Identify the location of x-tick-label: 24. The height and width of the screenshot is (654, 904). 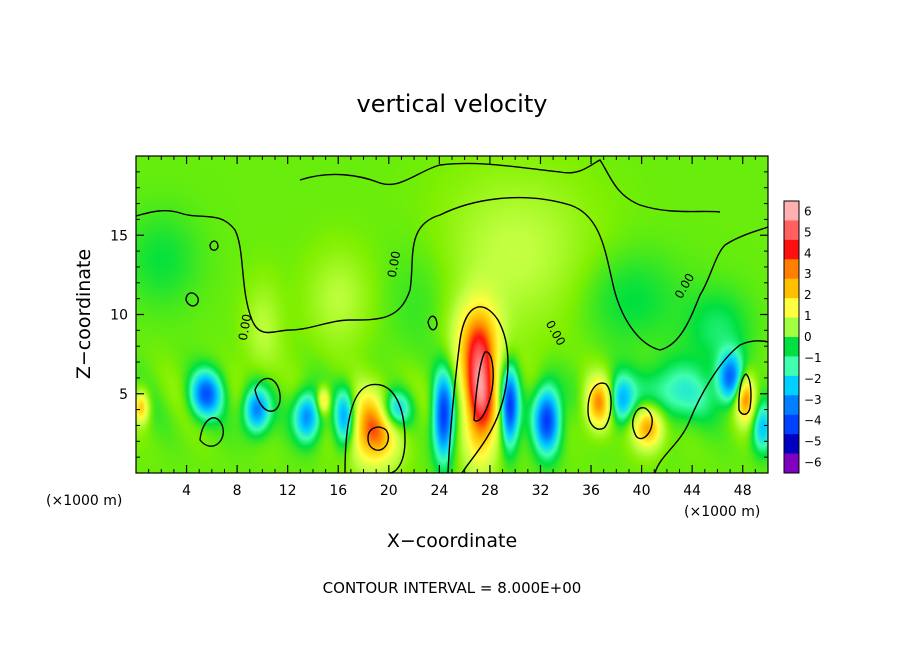
(439, 491).